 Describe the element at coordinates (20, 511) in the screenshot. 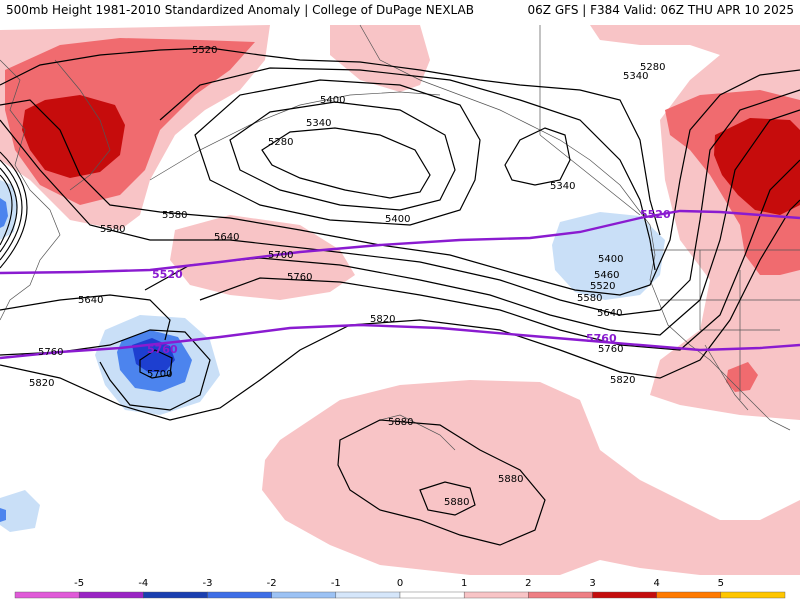

I see `negative-anomaly-sw` at that location.